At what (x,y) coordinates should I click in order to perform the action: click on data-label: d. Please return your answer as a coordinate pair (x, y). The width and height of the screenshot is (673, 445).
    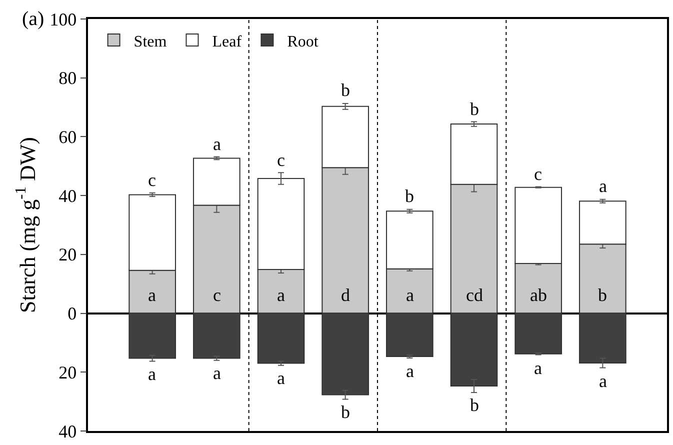
    Looking at the image, I should click on (345, 295).